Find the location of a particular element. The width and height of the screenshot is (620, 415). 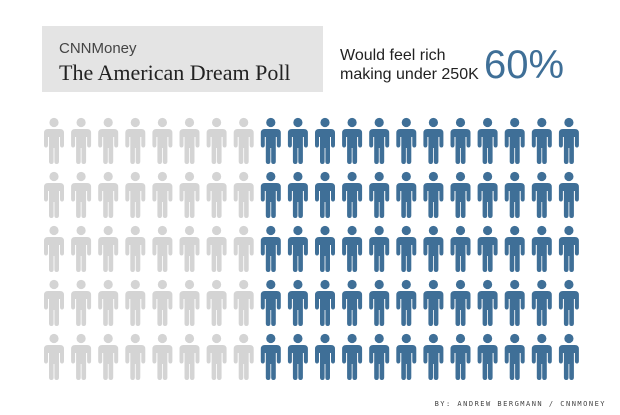

person-icon-highlighted-r1-c11 is located at coordinates (325, 140).